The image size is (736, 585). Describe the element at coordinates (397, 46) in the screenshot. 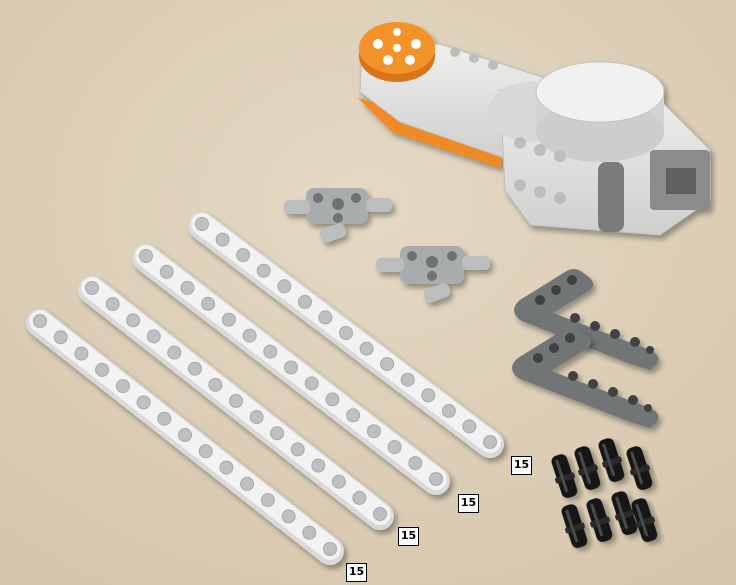

I see `motor-hub-holes` at that location.